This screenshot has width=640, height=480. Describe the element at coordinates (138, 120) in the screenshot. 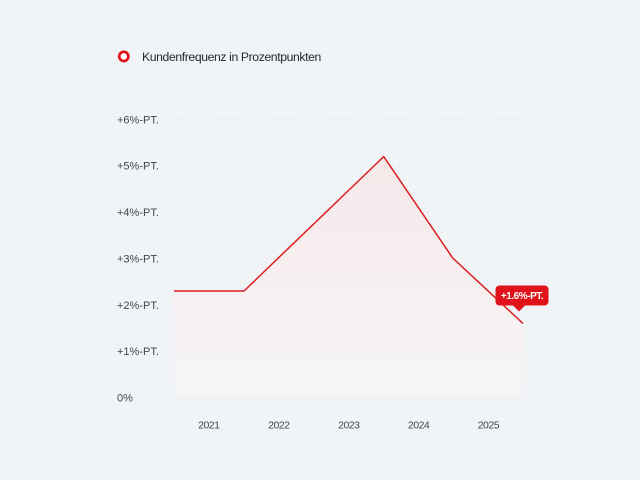

I see `svg-text: +6%-PT.` at that location.